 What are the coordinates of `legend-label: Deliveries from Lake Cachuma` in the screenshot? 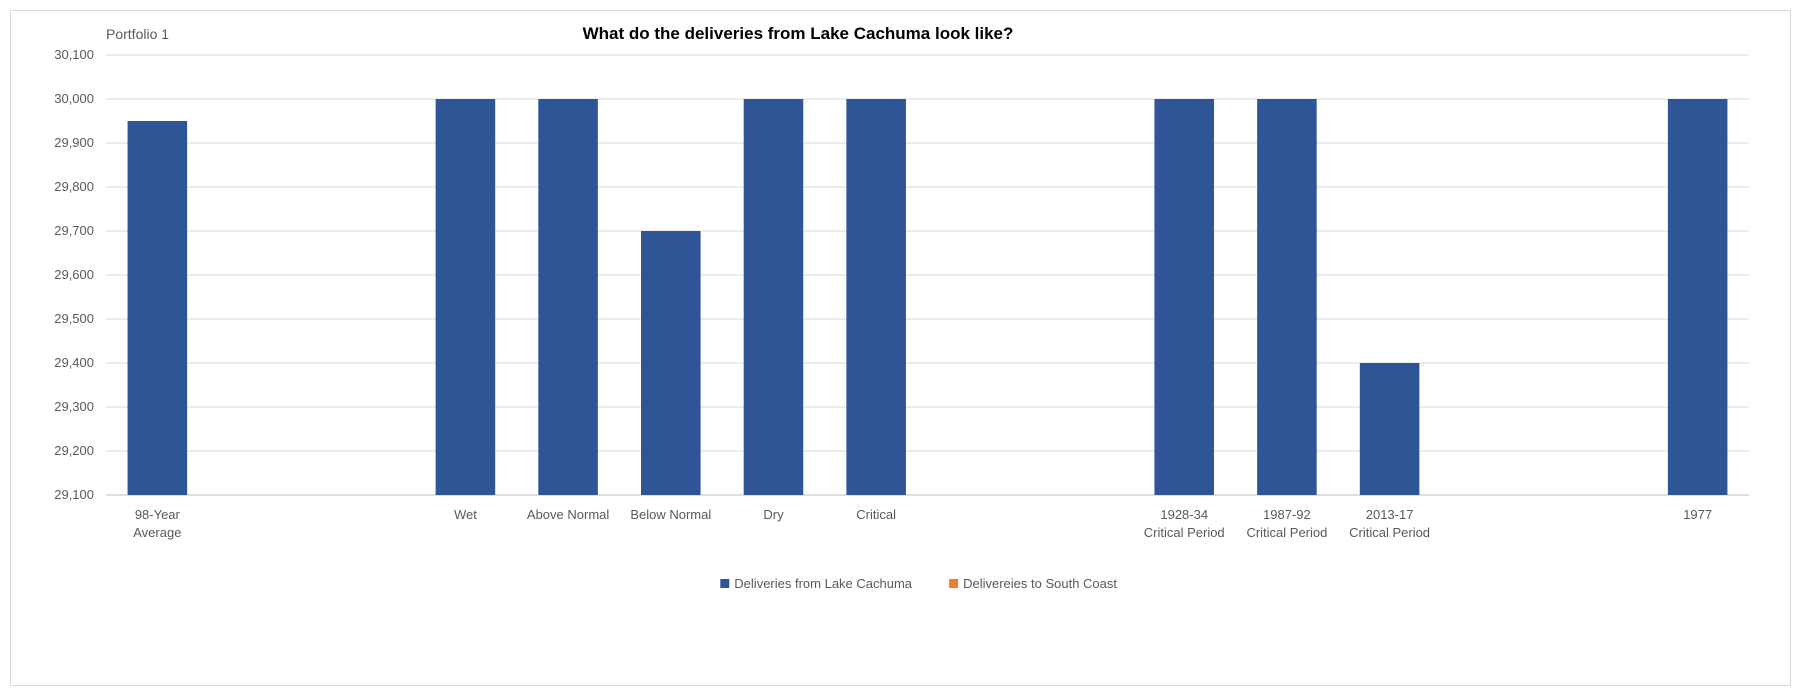 It's located at (823, 583).